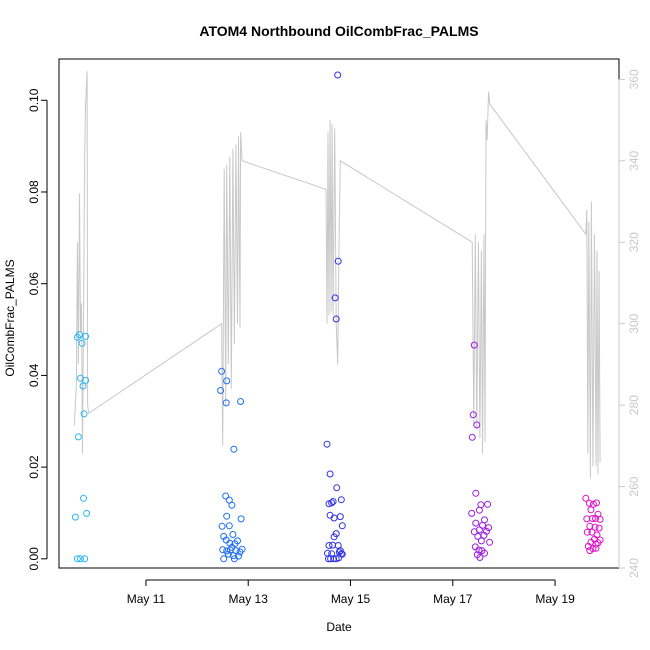 Image resolution: width=650 pixels, height=650 pixels. I want to click on y-tick-label: 0.00, so click(34, 559).